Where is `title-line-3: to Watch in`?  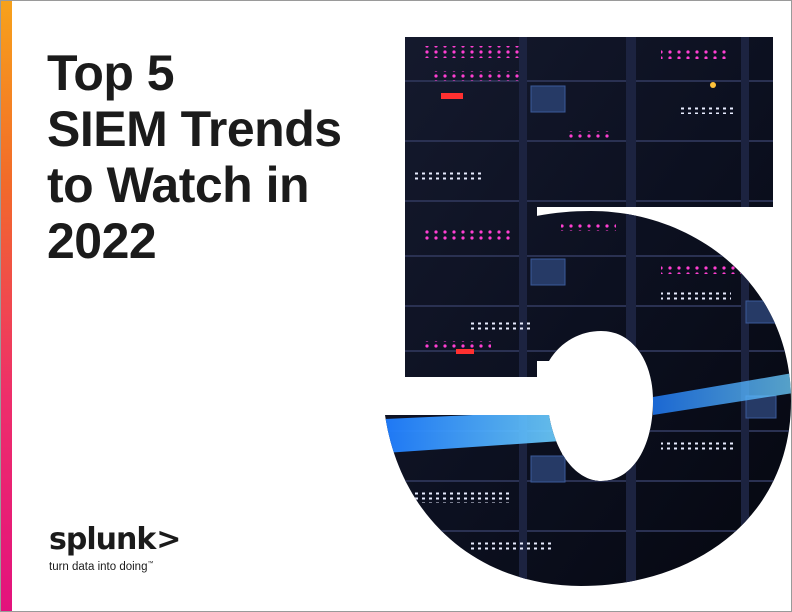
title-line-3: to Watch in is located at coordinates (178, 185).